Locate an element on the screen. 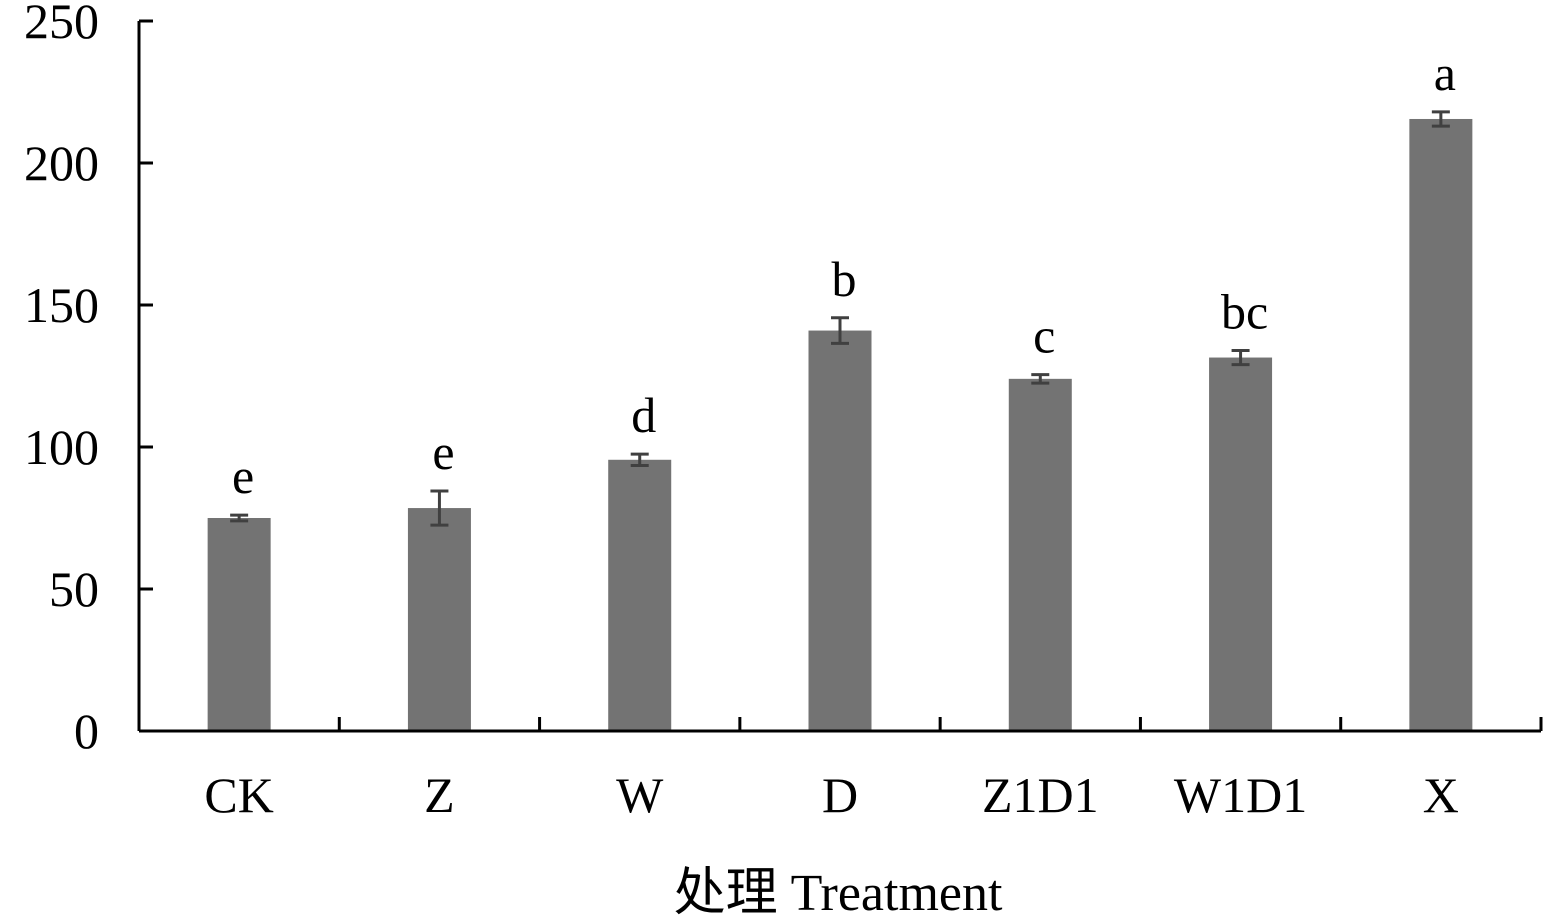 The image size is (1545, 923). significance-label: c is located at coordinates (1044, 336).